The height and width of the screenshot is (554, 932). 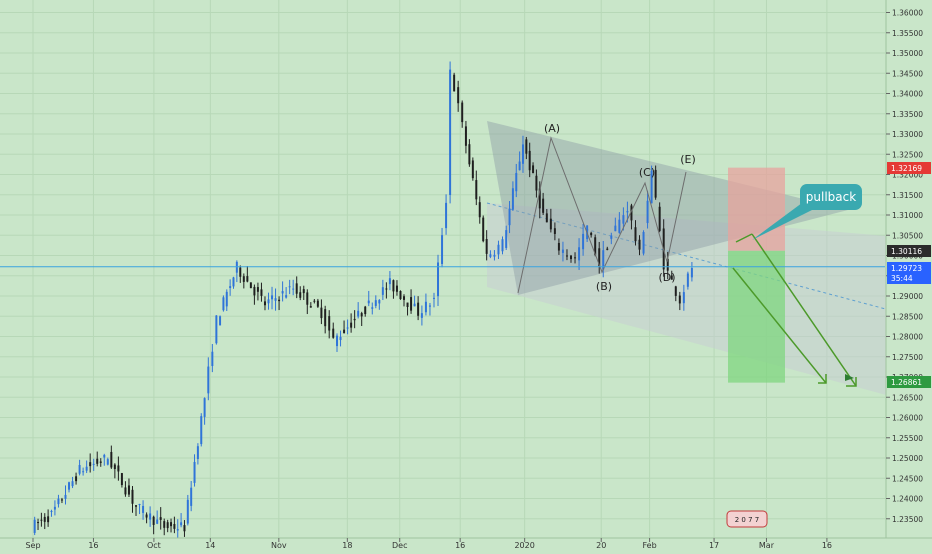 I want to click on x-tick-label: 20, so click(x=601, y=545).